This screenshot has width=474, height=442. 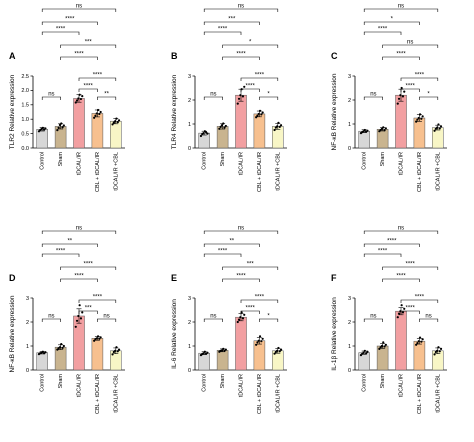 I want to click on y-tick-label: 1.5, so click(x=25, y=106).